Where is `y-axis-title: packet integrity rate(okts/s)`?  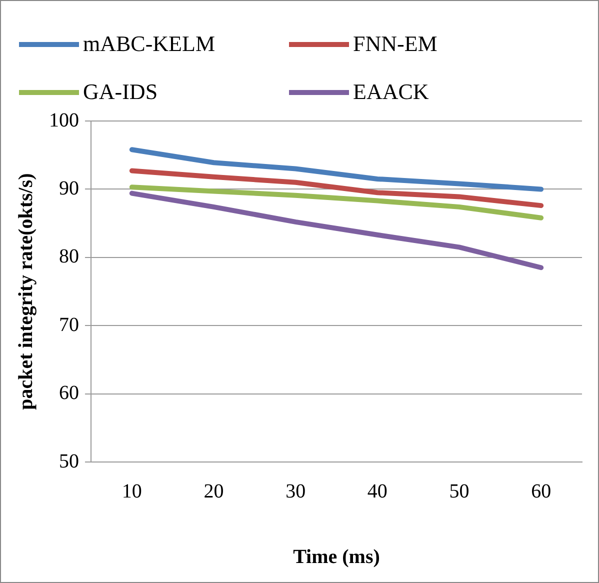
y-axis-title: packet integrity rate(okts/s) is located at coordinates (26, 291).